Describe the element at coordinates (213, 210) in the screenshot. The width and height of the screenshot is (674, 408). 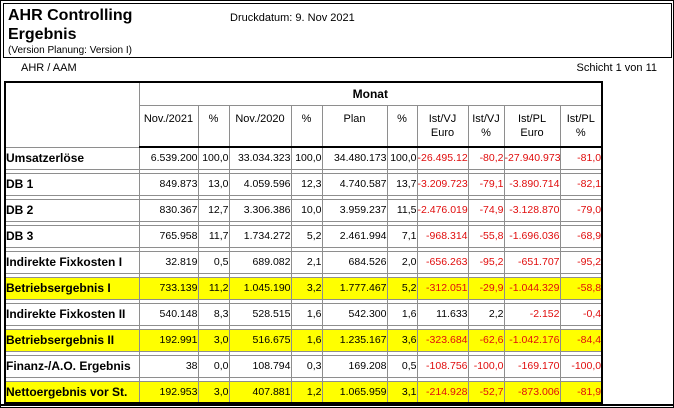
I see `value-cell: 12,7` at that location.